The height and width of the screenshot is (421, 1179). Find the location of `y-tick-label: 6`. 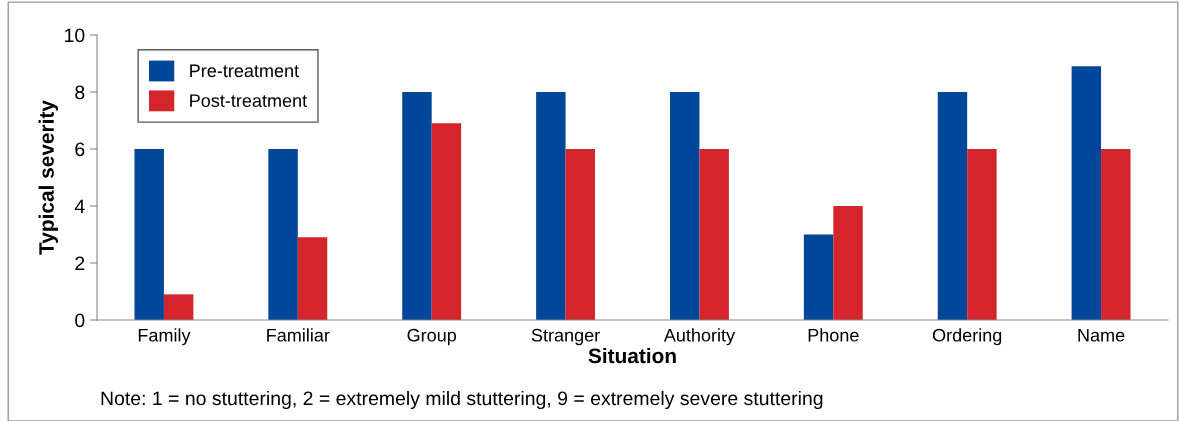

y-tick-label: 6 is located at coordinates (80, 149).